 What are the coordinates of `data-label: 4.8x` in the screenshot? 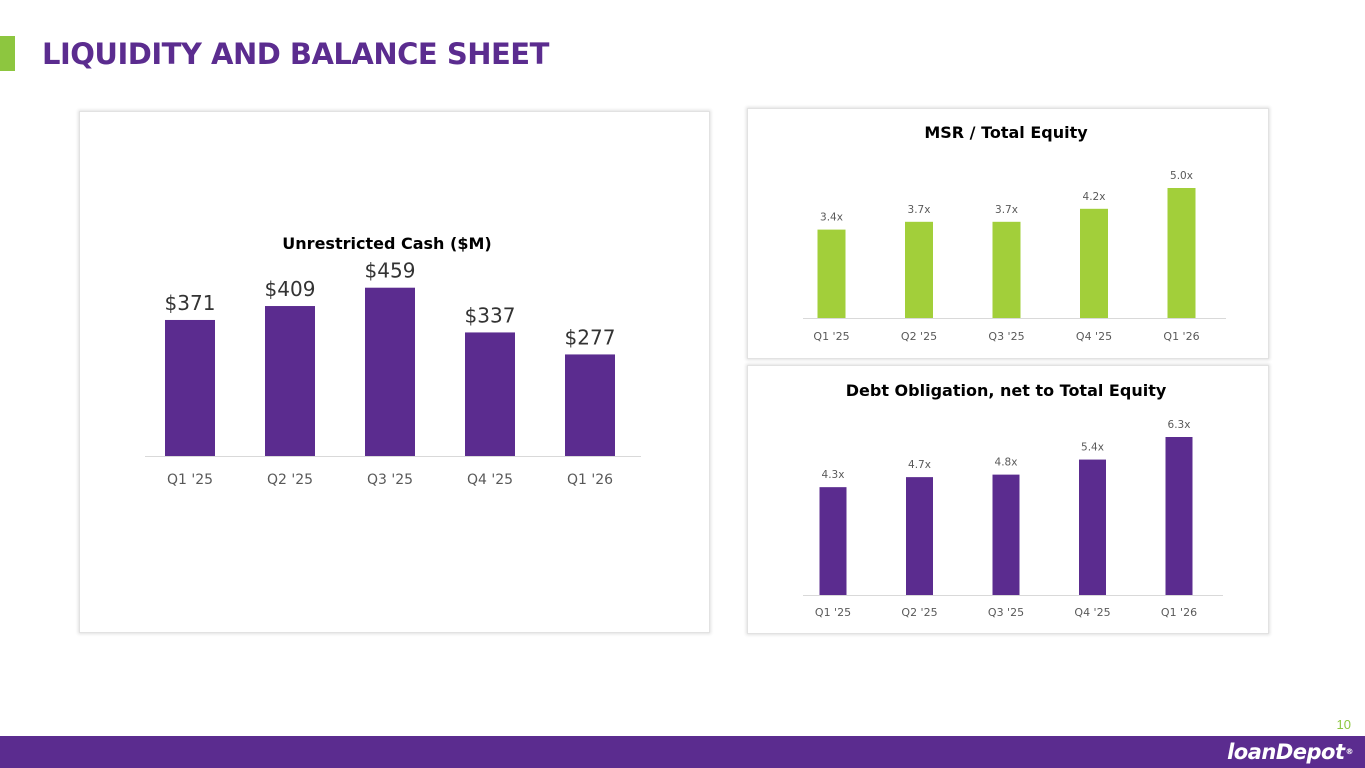 It's located at (1006, 463).